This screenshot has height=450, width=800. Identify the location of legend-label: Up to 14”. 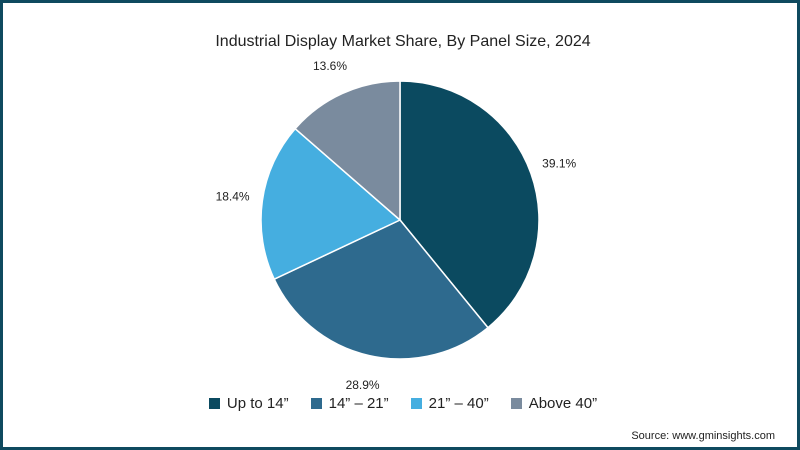
(257, 403).